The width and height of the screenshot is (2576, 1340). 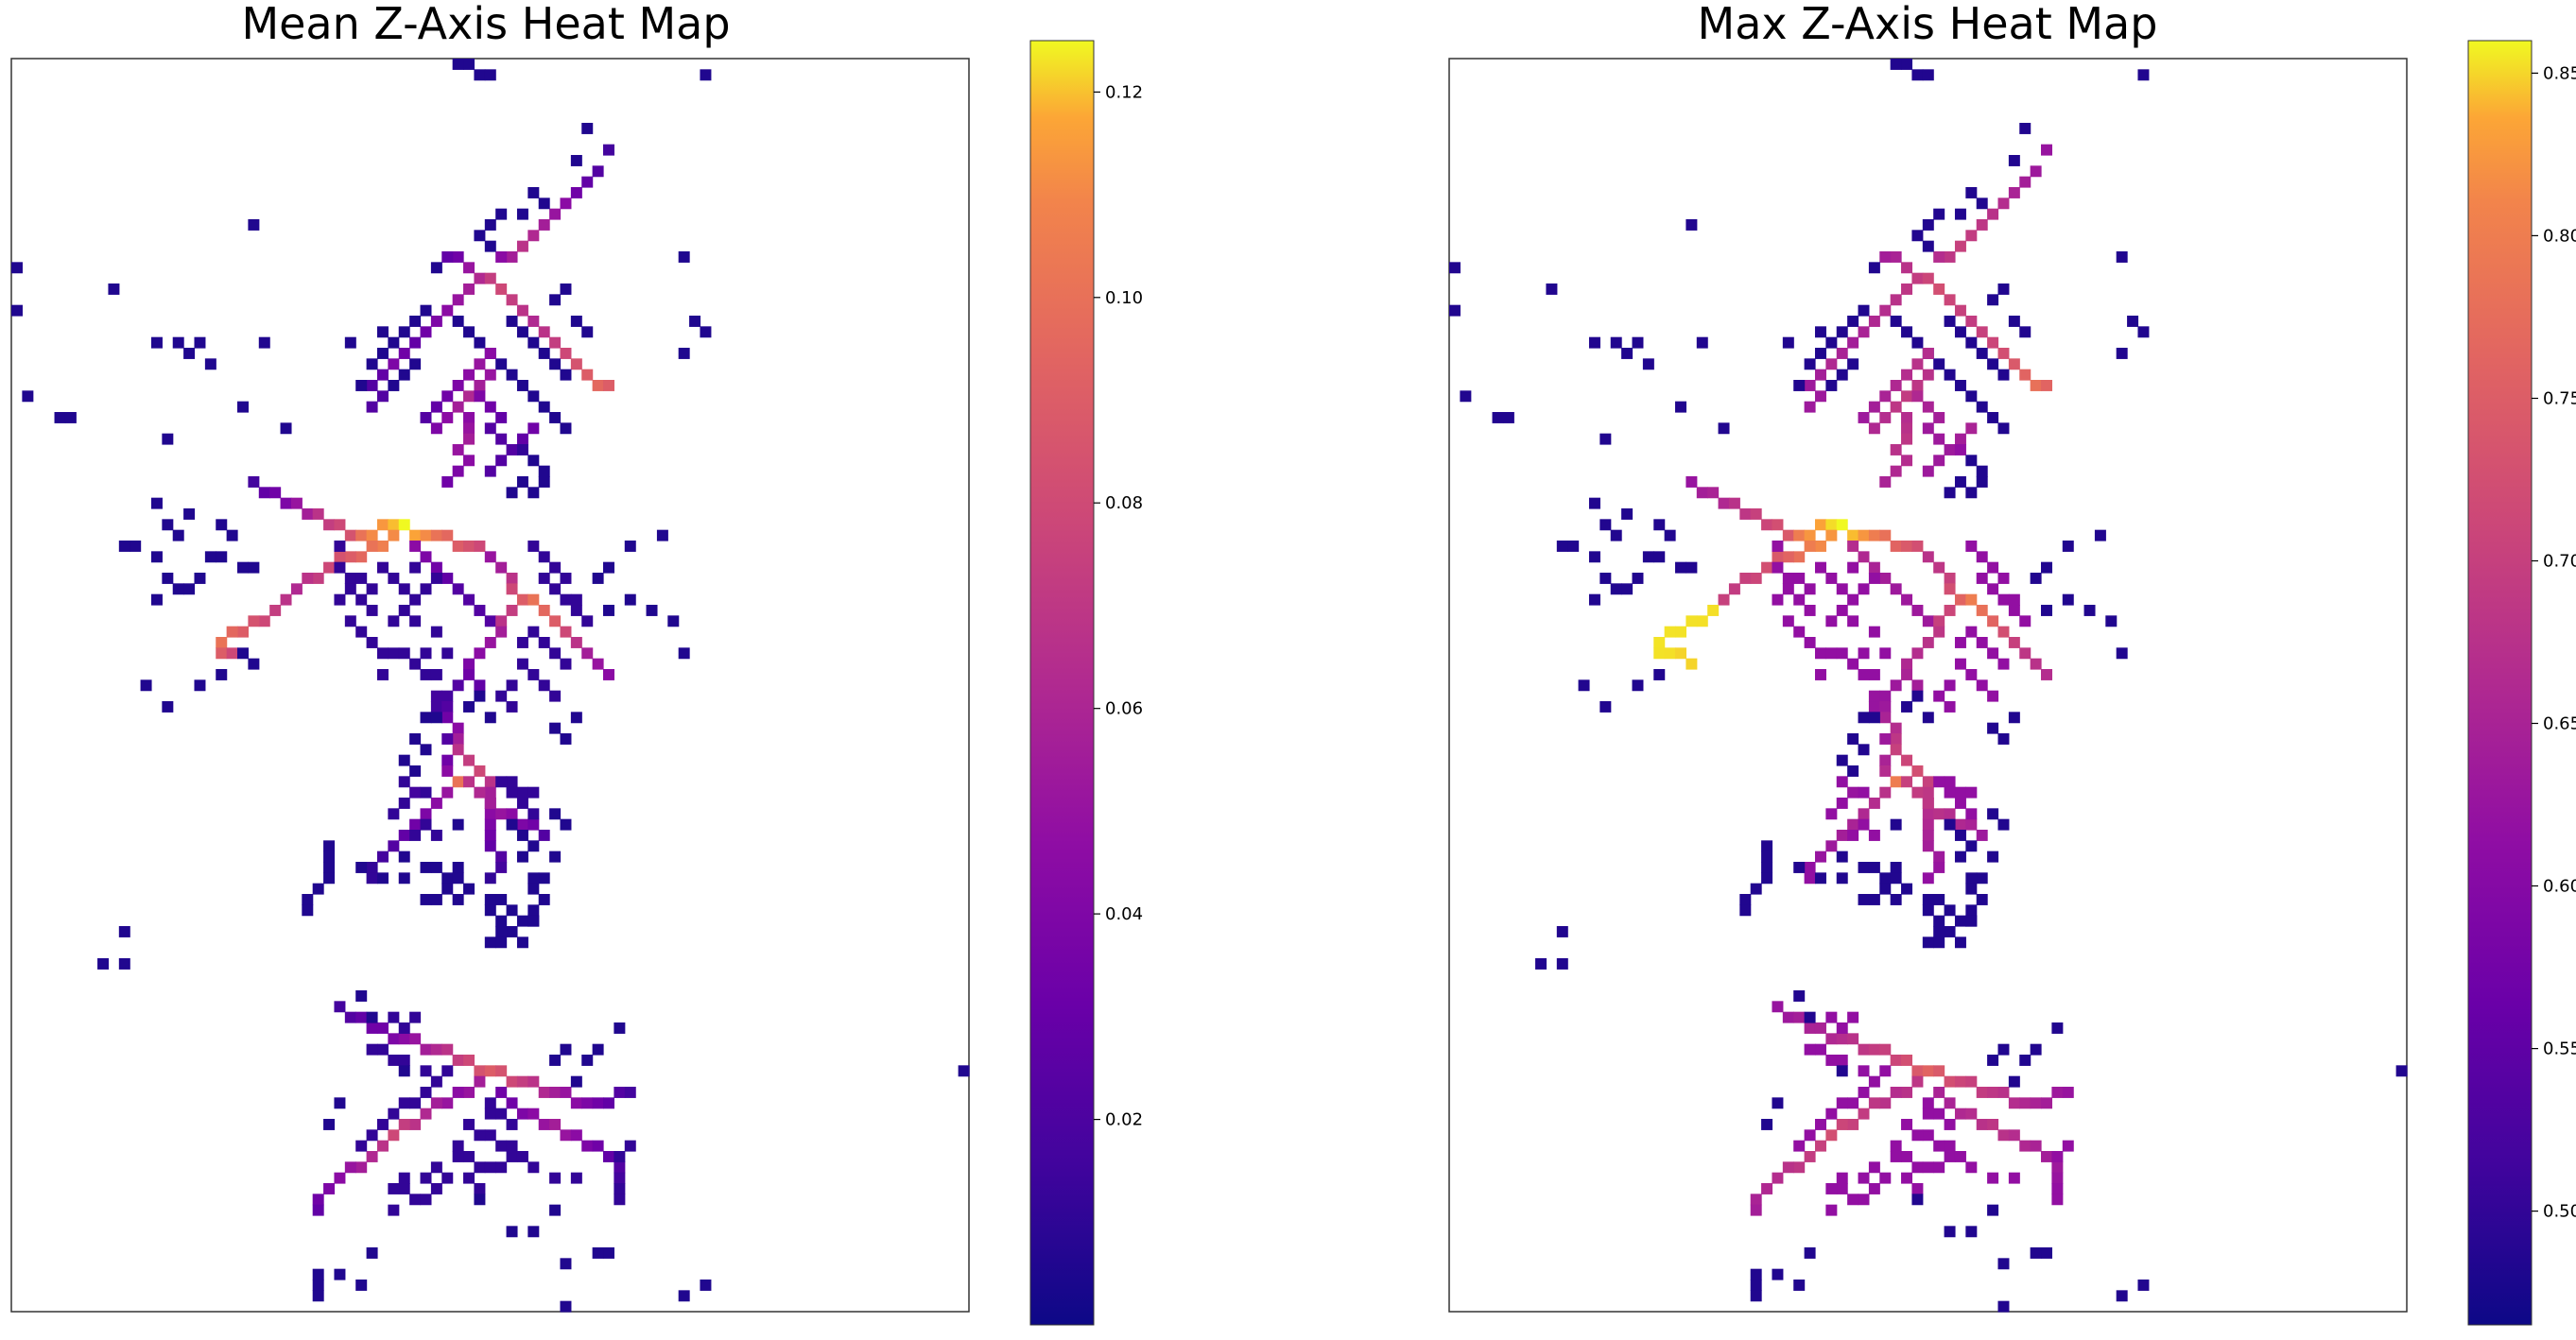 I want to click on colorbar-tick-label: 0.10, so click(x=1124, y=298).